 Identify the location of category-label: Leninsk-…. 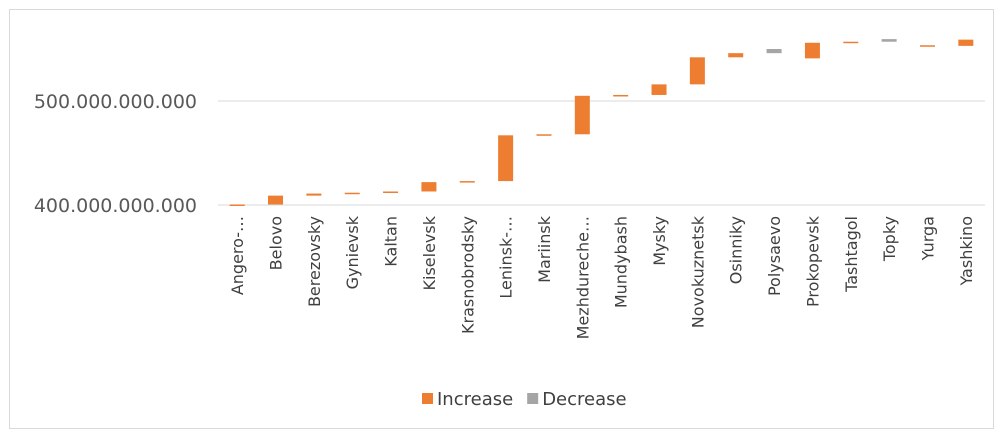
(506, 257).